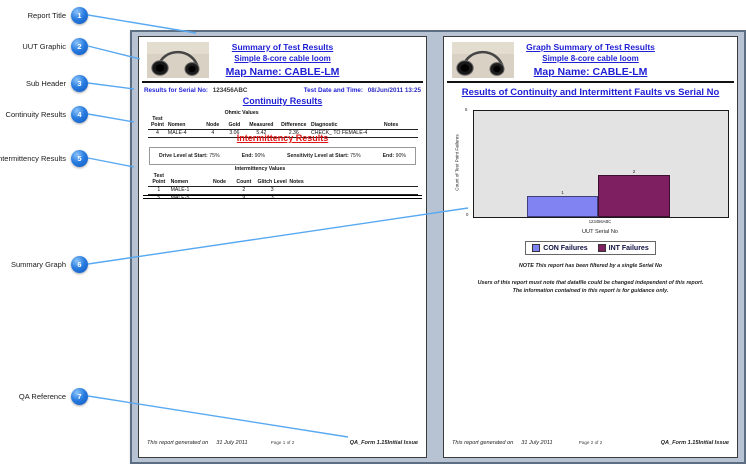 This screenshot has width=746, height=464. I want to click on bar-value-label: 1, so click(562, 192).